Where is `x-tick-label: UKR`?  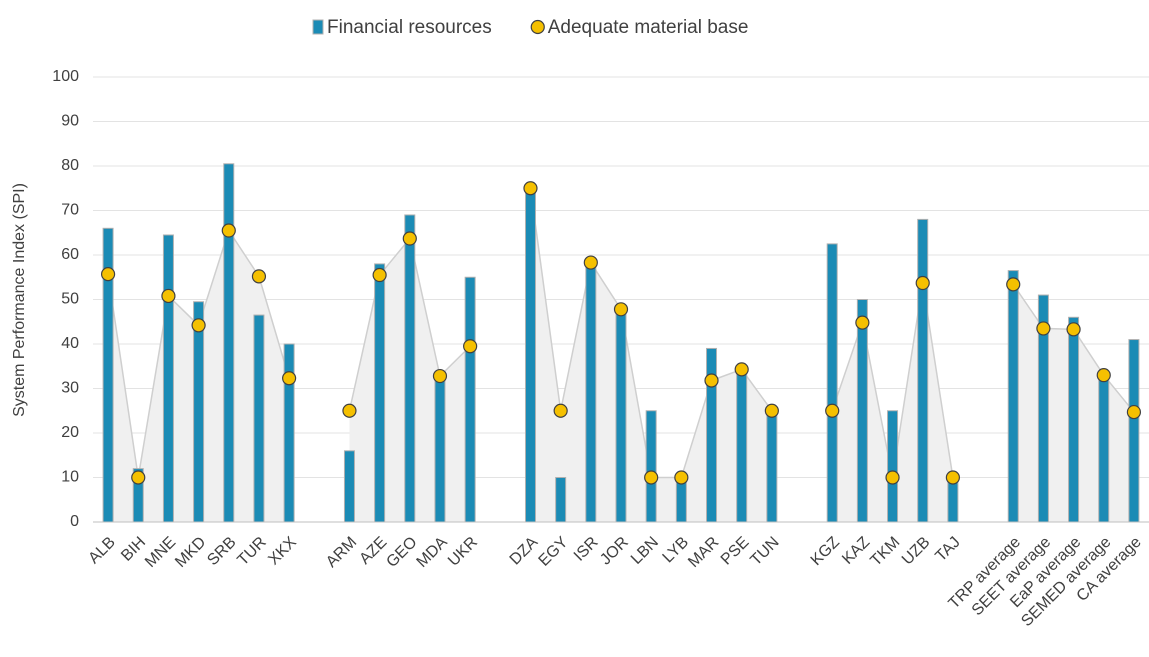 x-tick-label: UKR is located at coordinates (463, 552).